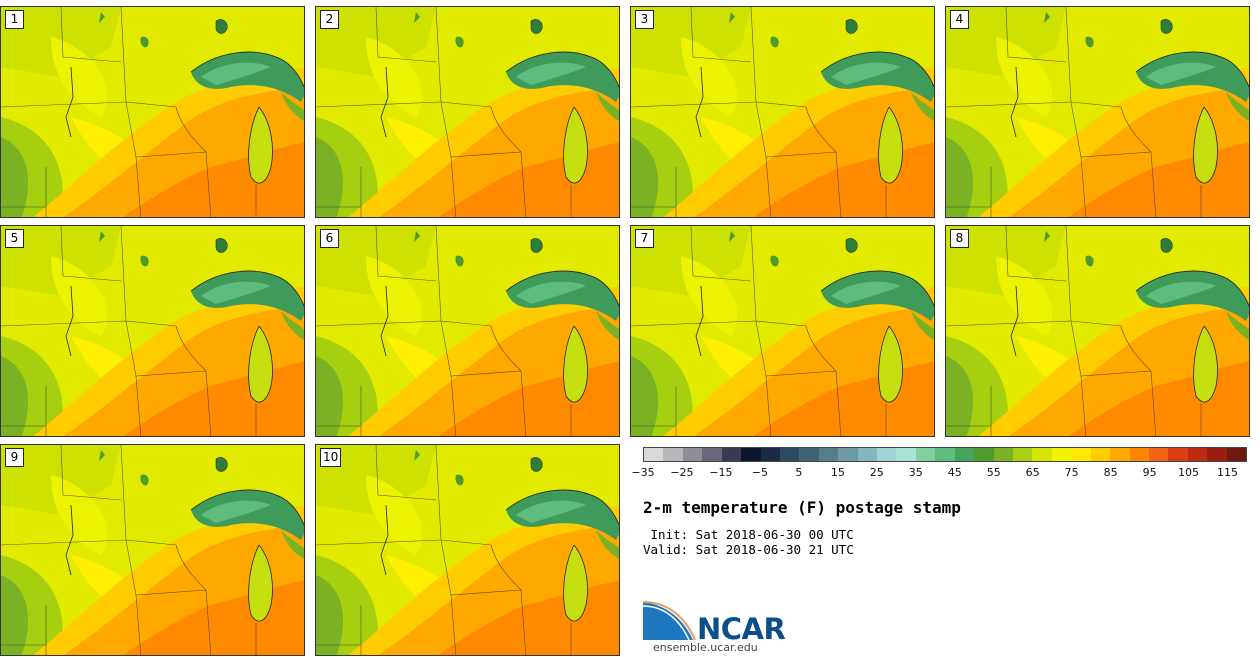 The image size is (1260, 657). Describe the element at coordinates (14, 19) in the screenshot. I see `member-number-label: 1` at that location.